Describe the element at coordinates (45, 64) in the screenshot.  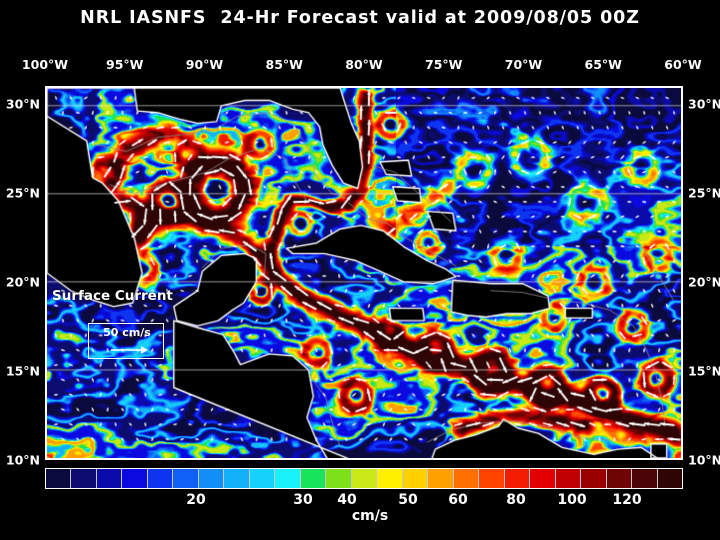
I see `longitude-tick-label: 100°W` at that location.